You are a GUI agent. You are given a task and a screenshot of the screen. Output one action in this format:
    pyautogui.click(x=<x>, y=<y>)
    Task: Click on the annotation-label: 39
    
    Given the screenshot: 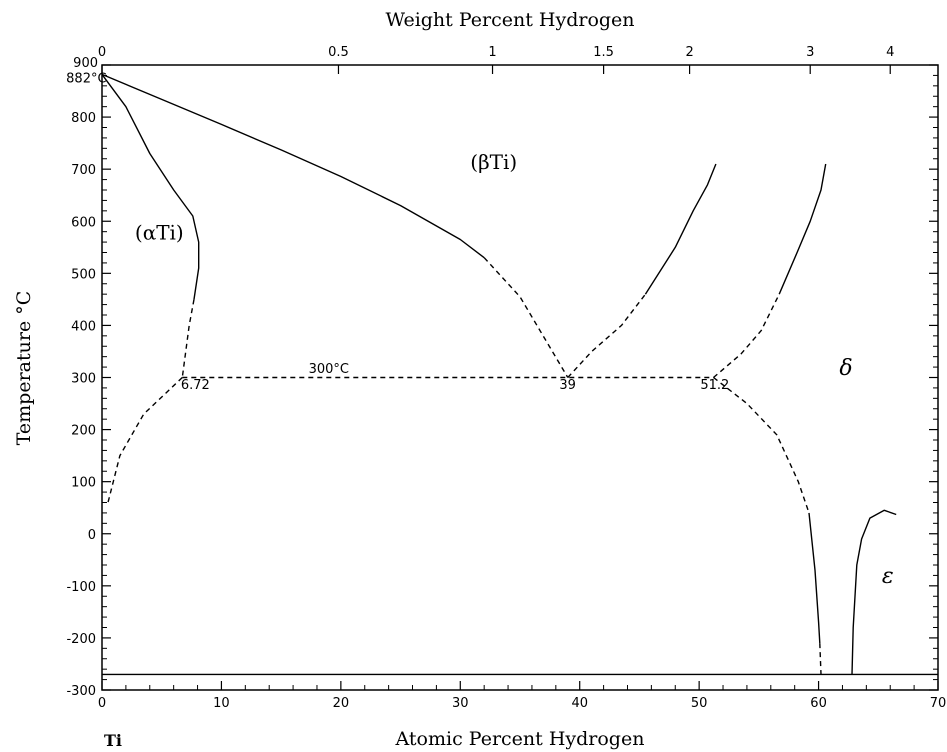 What is the action you would take?
    pyautogui.click(x=567, y=385)
    